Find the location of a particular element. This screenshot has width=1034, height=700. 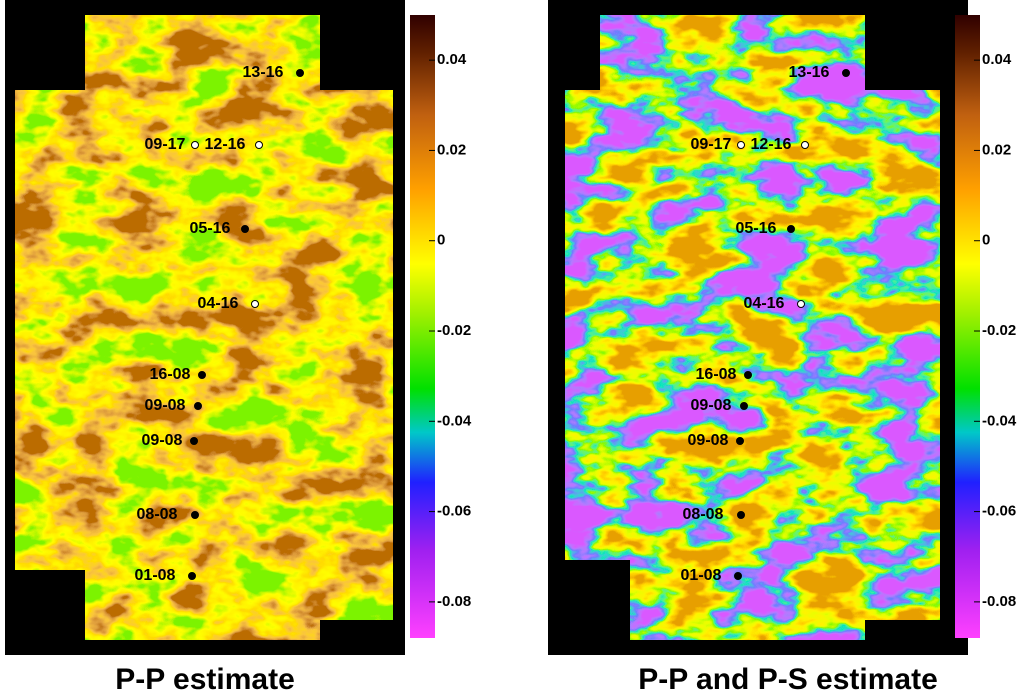

panel-title: P-P estimate is located at coordinates (205, 679).